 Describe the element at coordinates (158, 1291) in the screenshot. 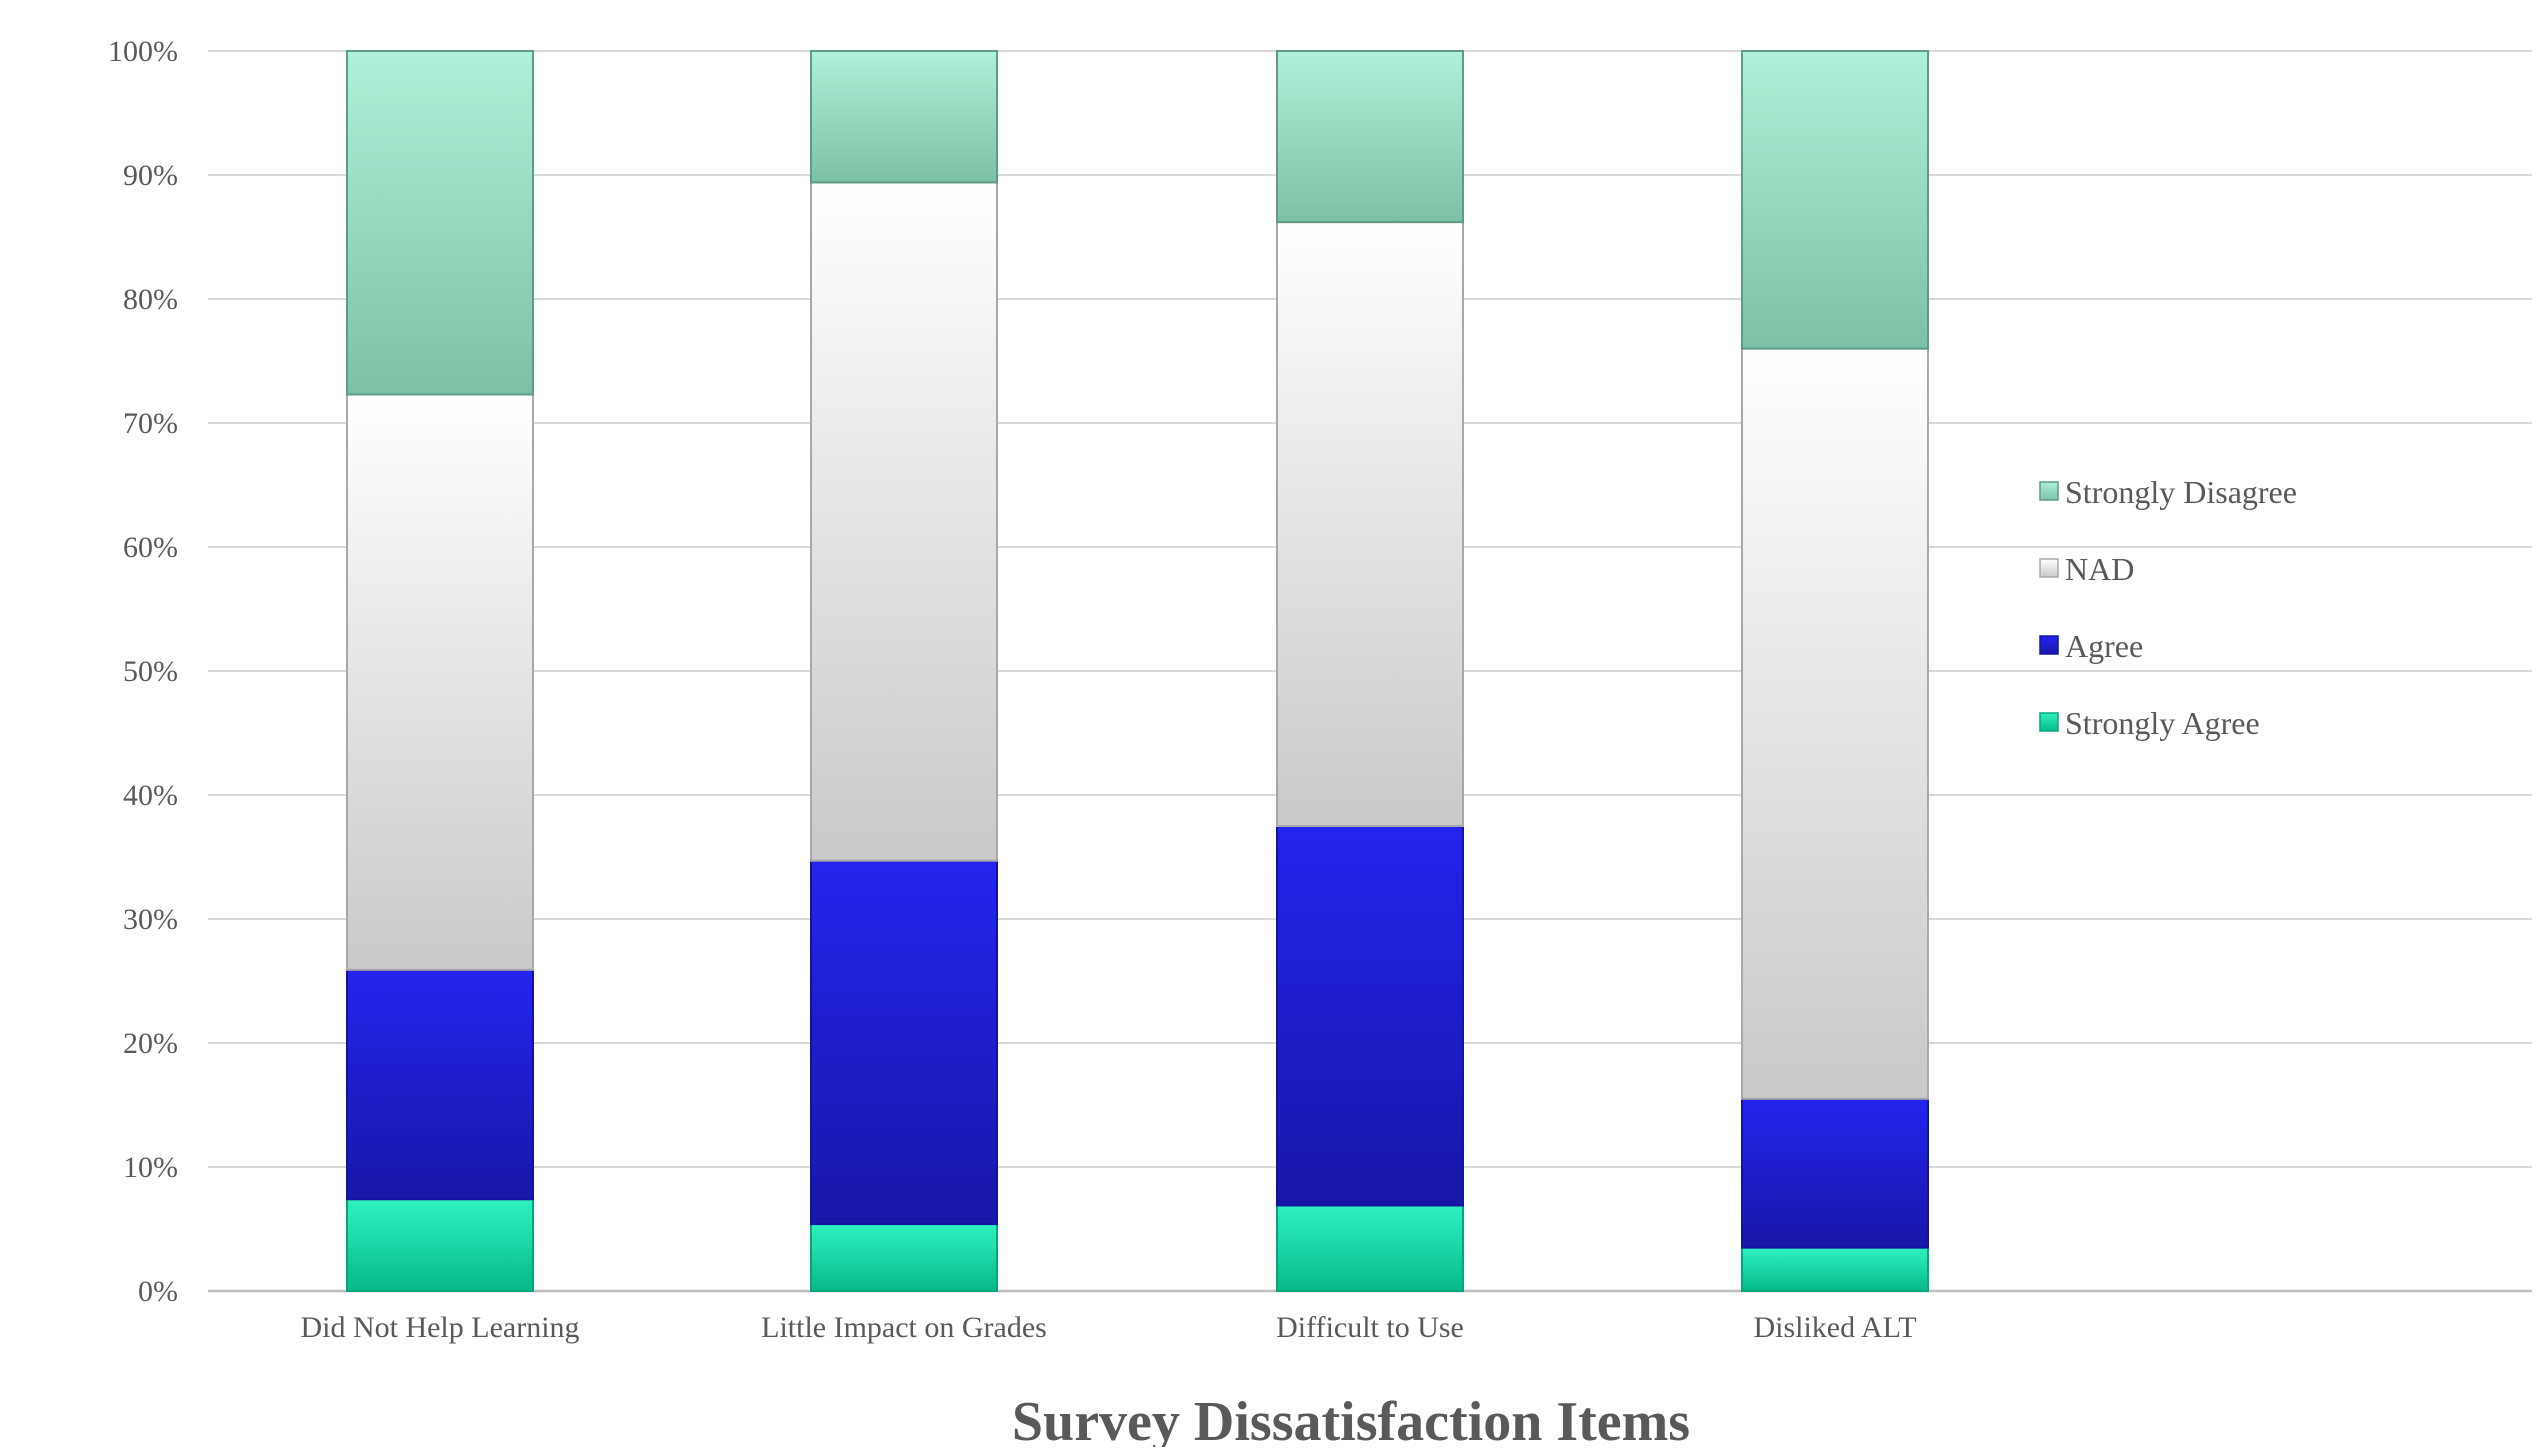

I see `y-tick-label: 0%` at that location.